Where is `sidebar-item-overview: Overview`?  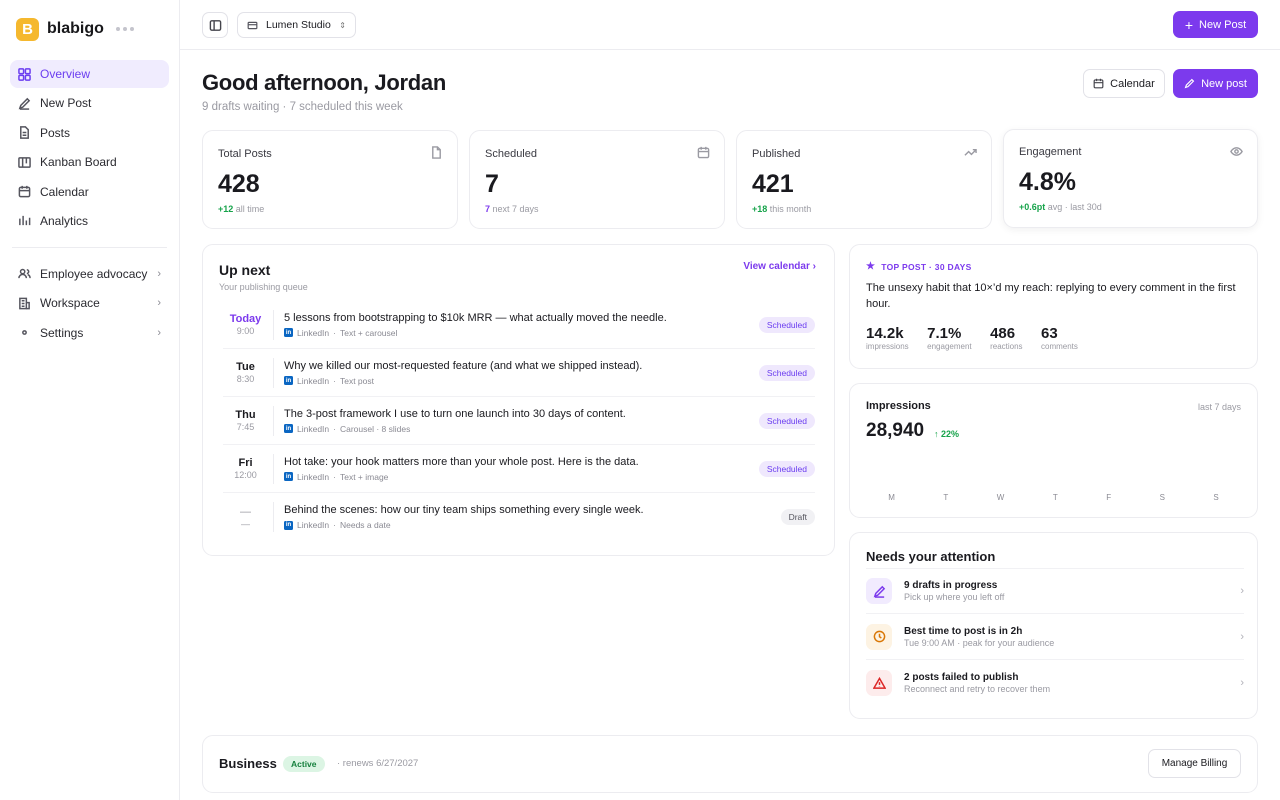 sidebar-item-overview: Overview is located at coordinates (89, 74).